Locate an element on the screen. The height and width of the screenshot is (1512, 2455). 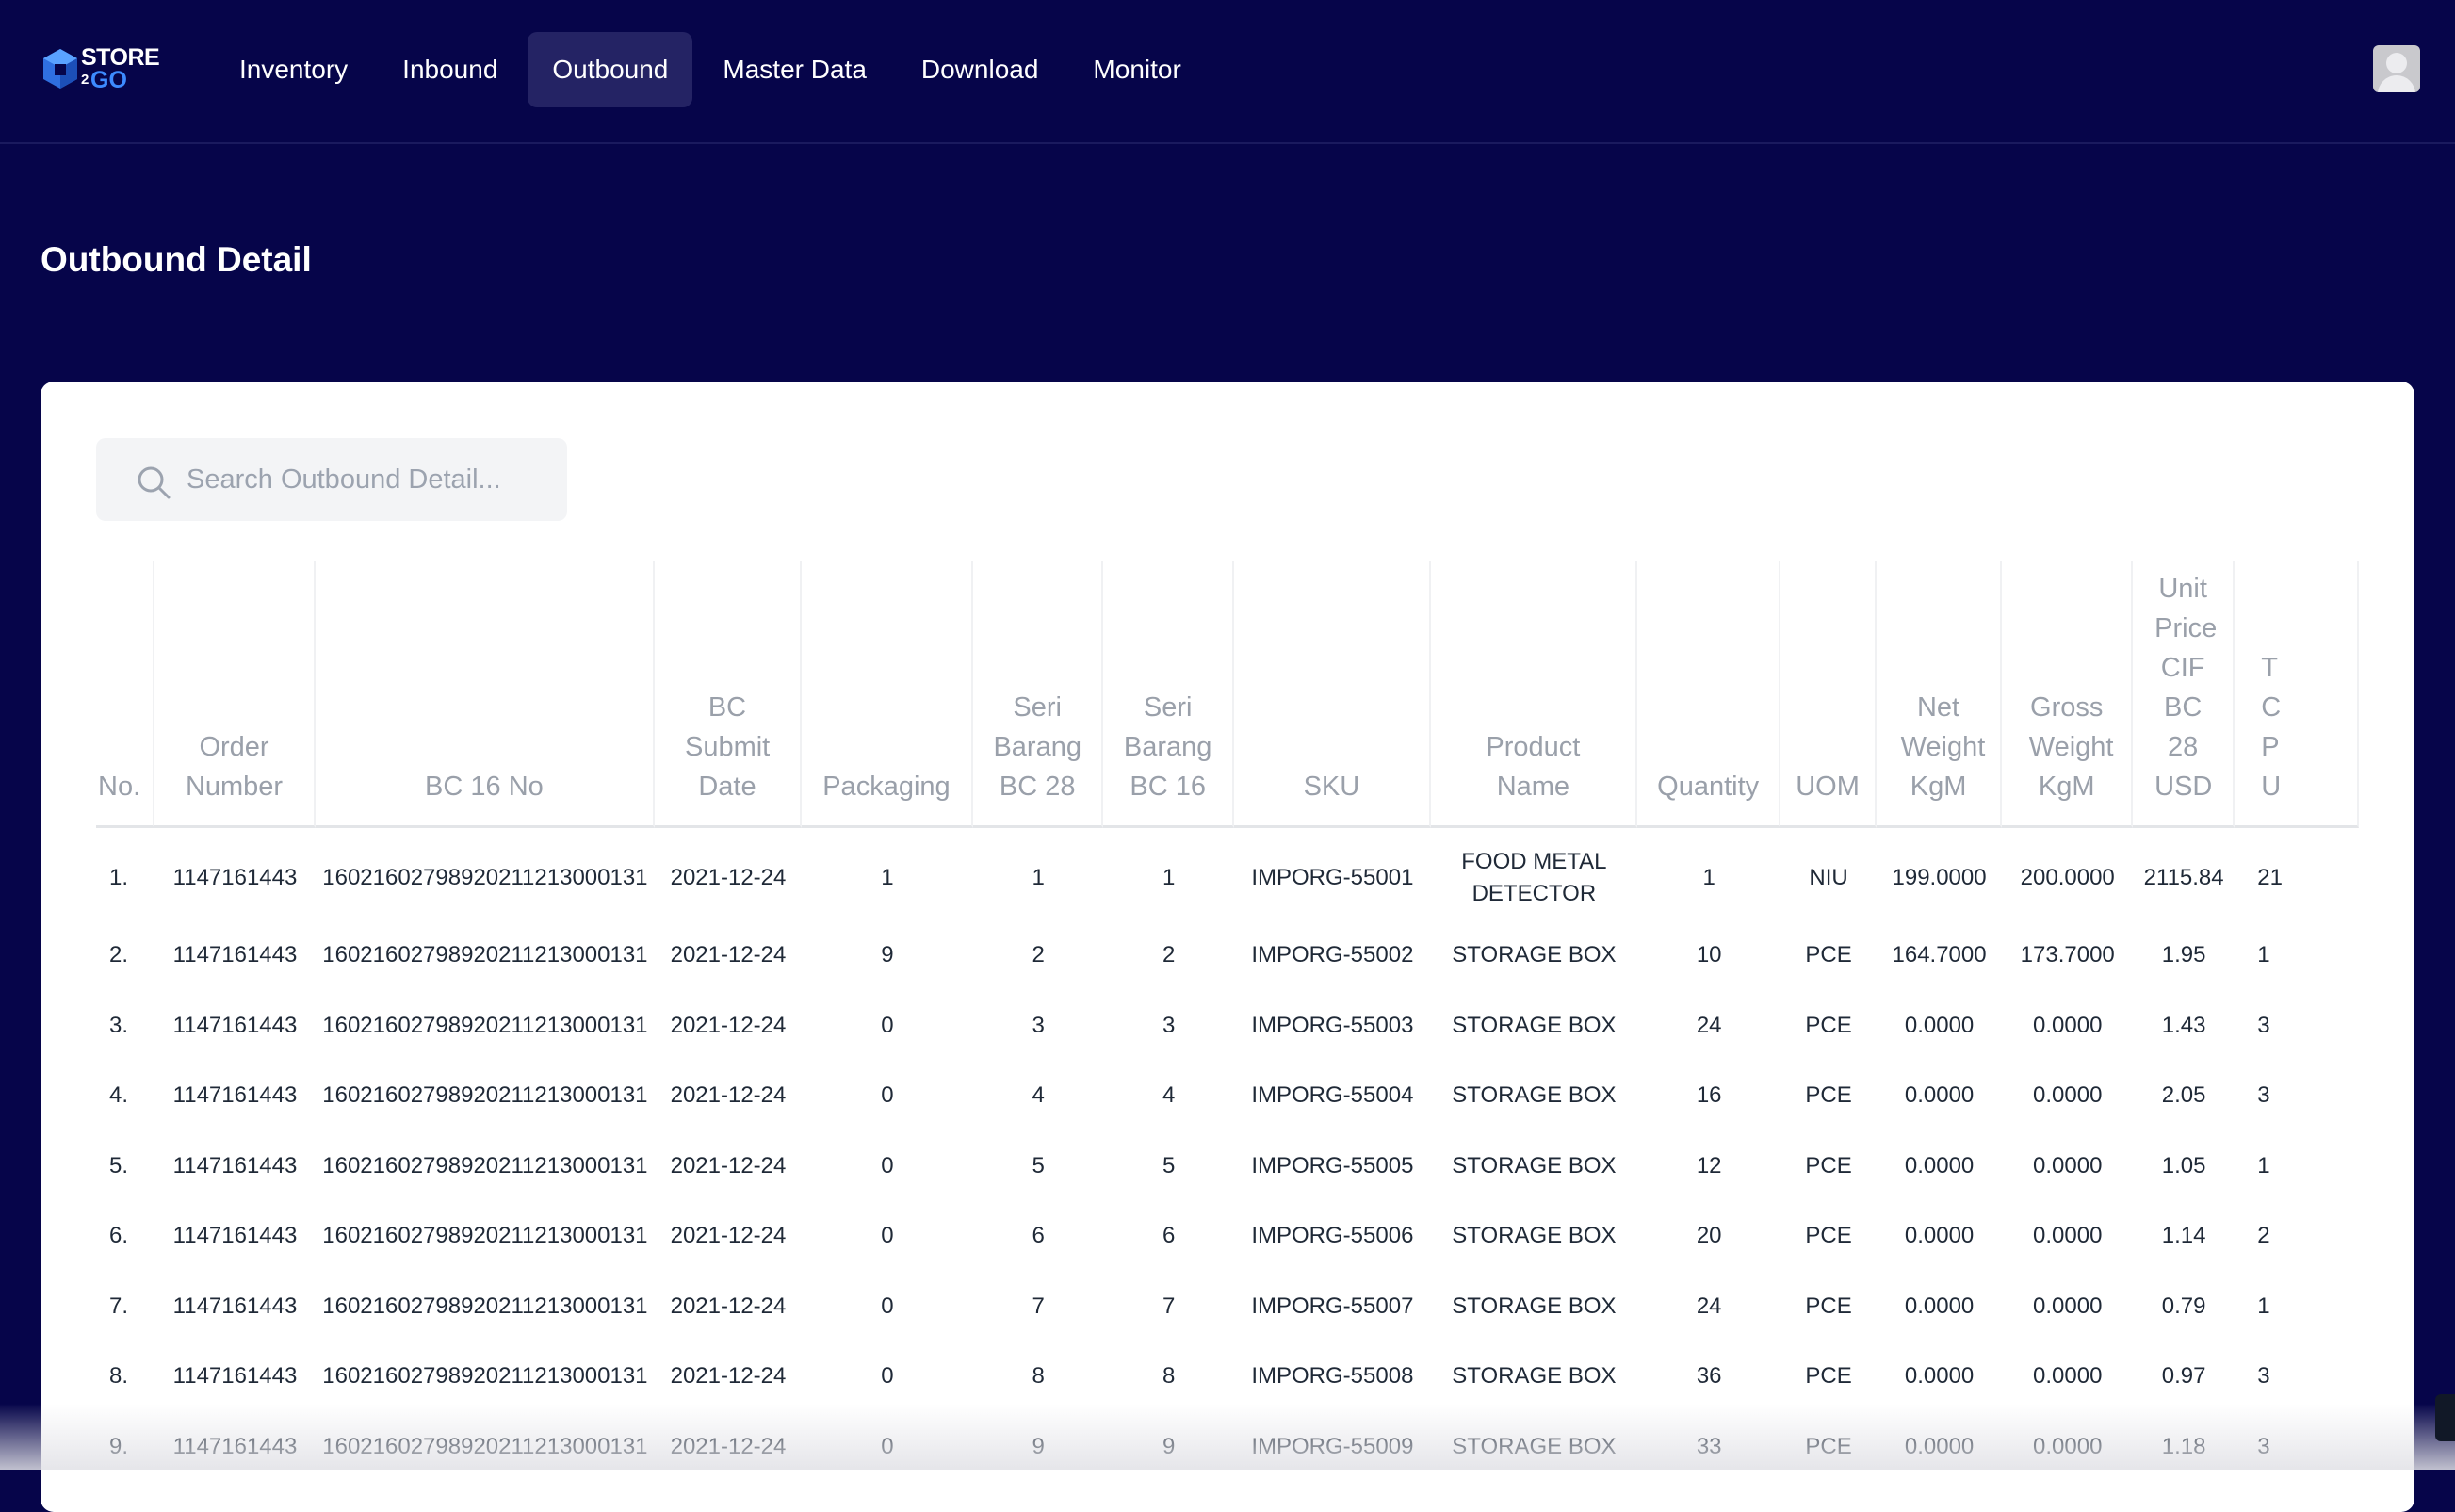
column-header-packaging: Packaging is located at coordinates (887, 694).